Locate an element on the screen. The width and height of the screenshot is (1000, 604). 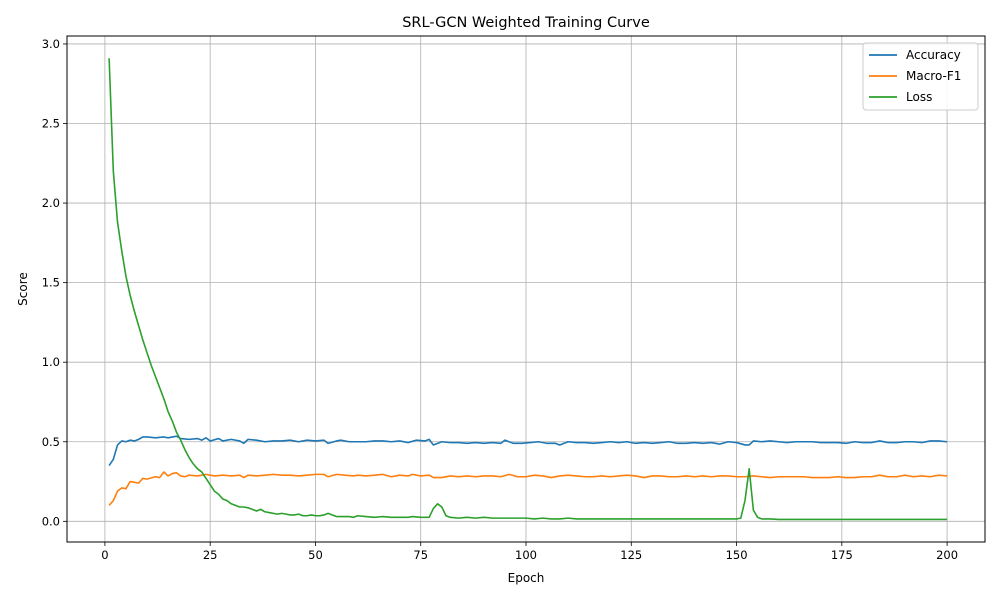
x-axis-label: Epoch is located at coordinates (526, 578).